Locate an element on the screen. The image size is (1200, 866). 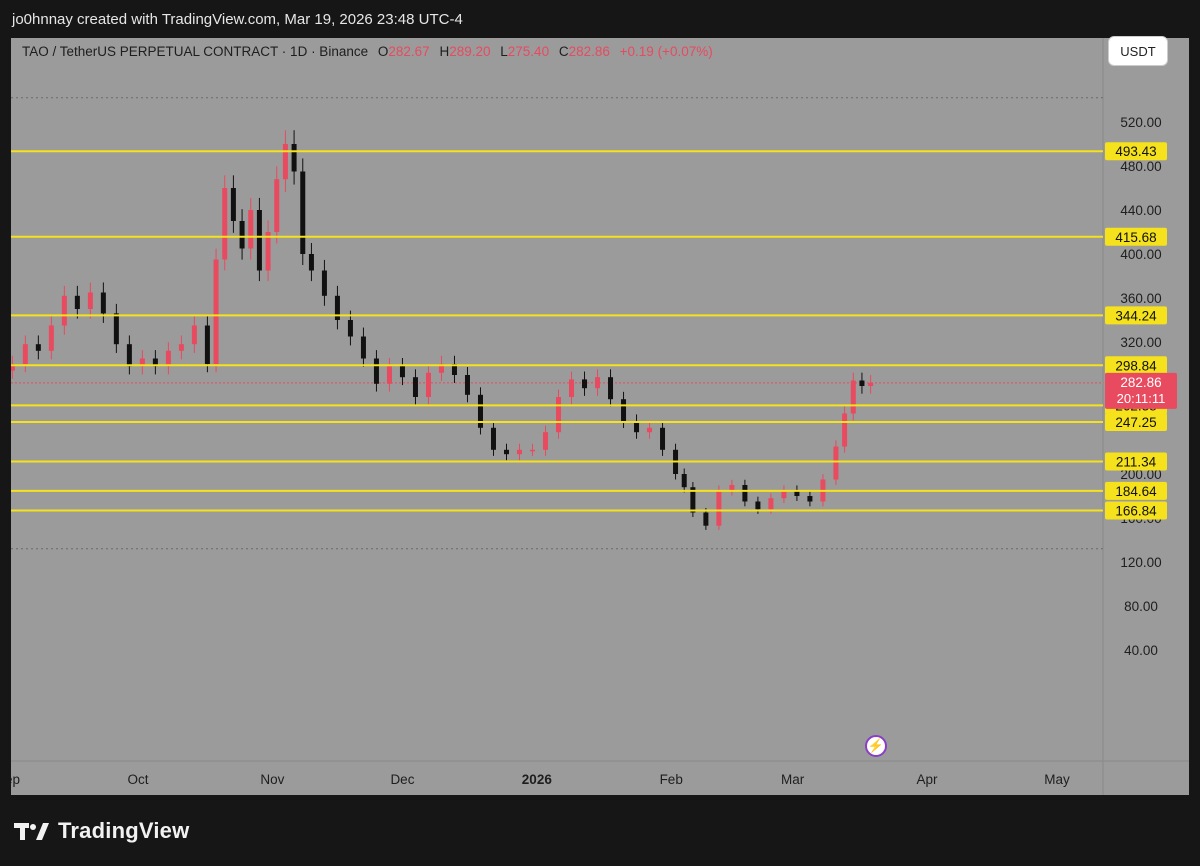
low-value: 275.40 is located at coordinates (528, 51).